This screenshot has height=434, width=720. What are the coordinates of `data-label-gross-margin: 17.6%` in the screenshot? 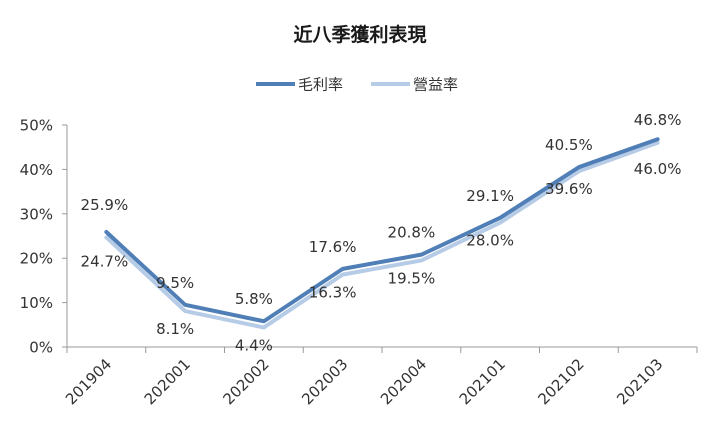 It's located at (333, 247).